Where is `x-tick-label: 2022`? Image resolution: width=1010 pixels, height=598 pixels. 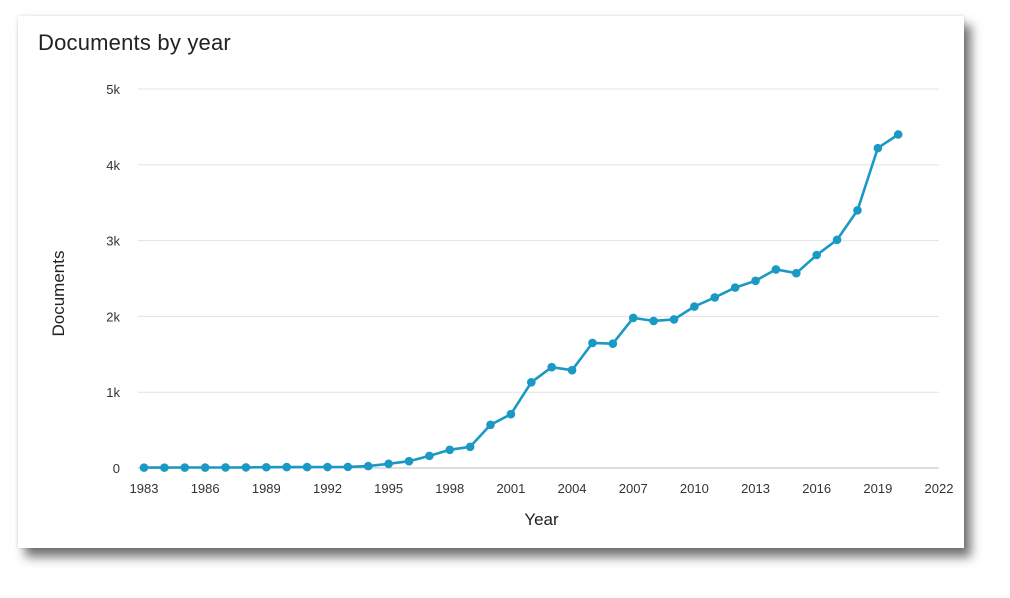
x-tick-label: 2022 is located at coordinates (939, 488).